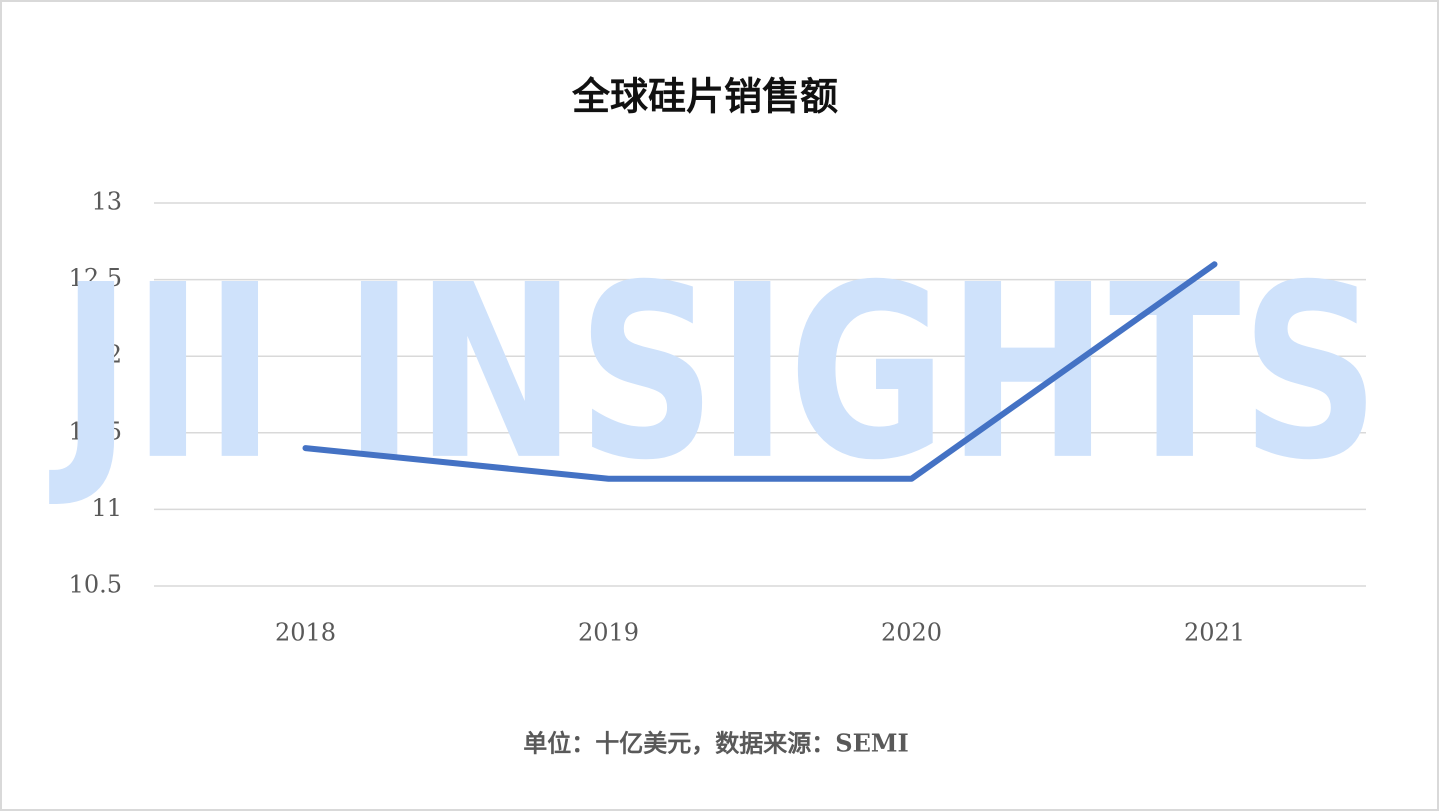 The width and height of the screenshot is (1440, 812). Describe the element at coordinates (106, 202) in the screenshot. I see `y-tick-label: 13` at that location.